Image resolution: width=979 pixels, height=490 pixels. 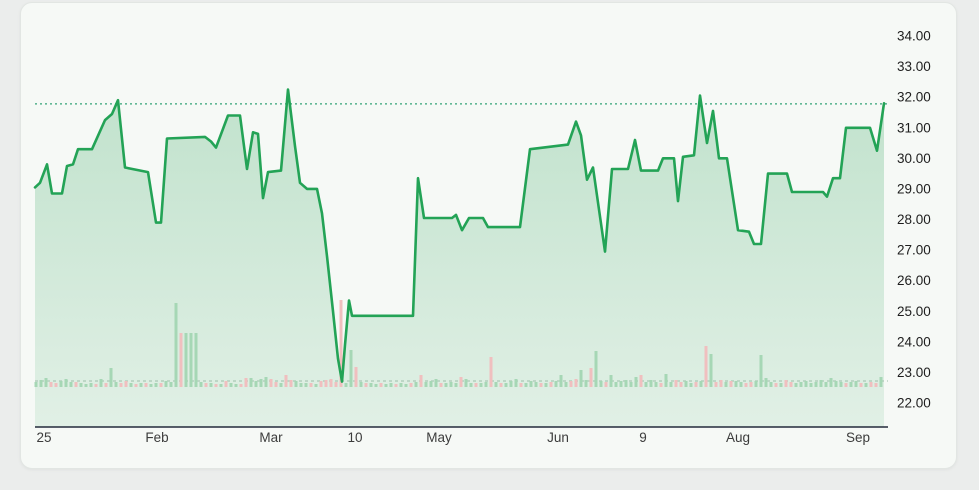 I want to click on y-tick-label: 34.00, so click(x=914, y=36).